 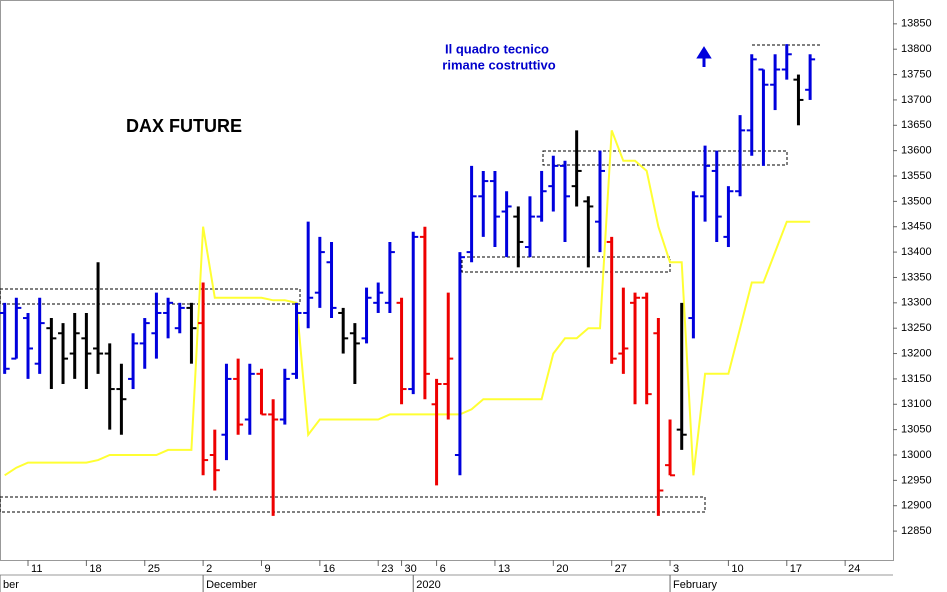 What do you see at coordinates (916, 201) in the screenshot?
I see `y-tick-label: 13500` at bounding box center [916, 201].